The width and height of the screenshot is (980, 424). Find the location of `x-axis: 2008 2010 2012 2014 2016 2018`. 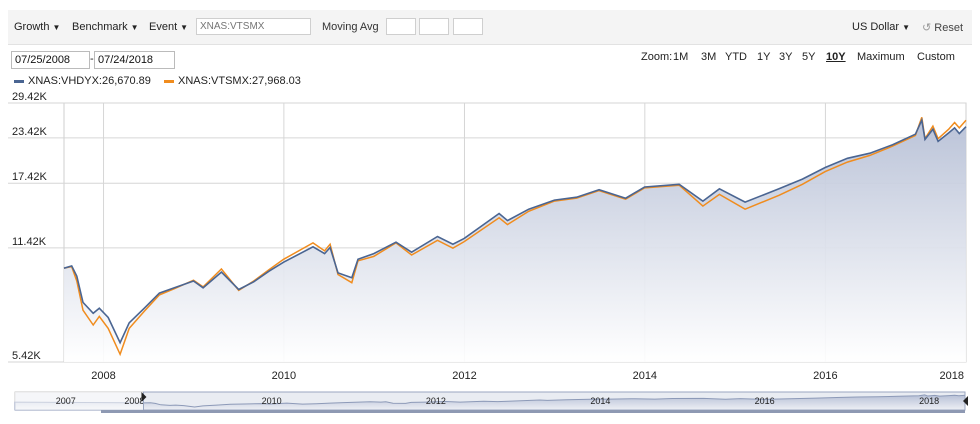

x-axis: 2008 2010 2012 2014 2016 2018 is located at coordinates (527, 376).